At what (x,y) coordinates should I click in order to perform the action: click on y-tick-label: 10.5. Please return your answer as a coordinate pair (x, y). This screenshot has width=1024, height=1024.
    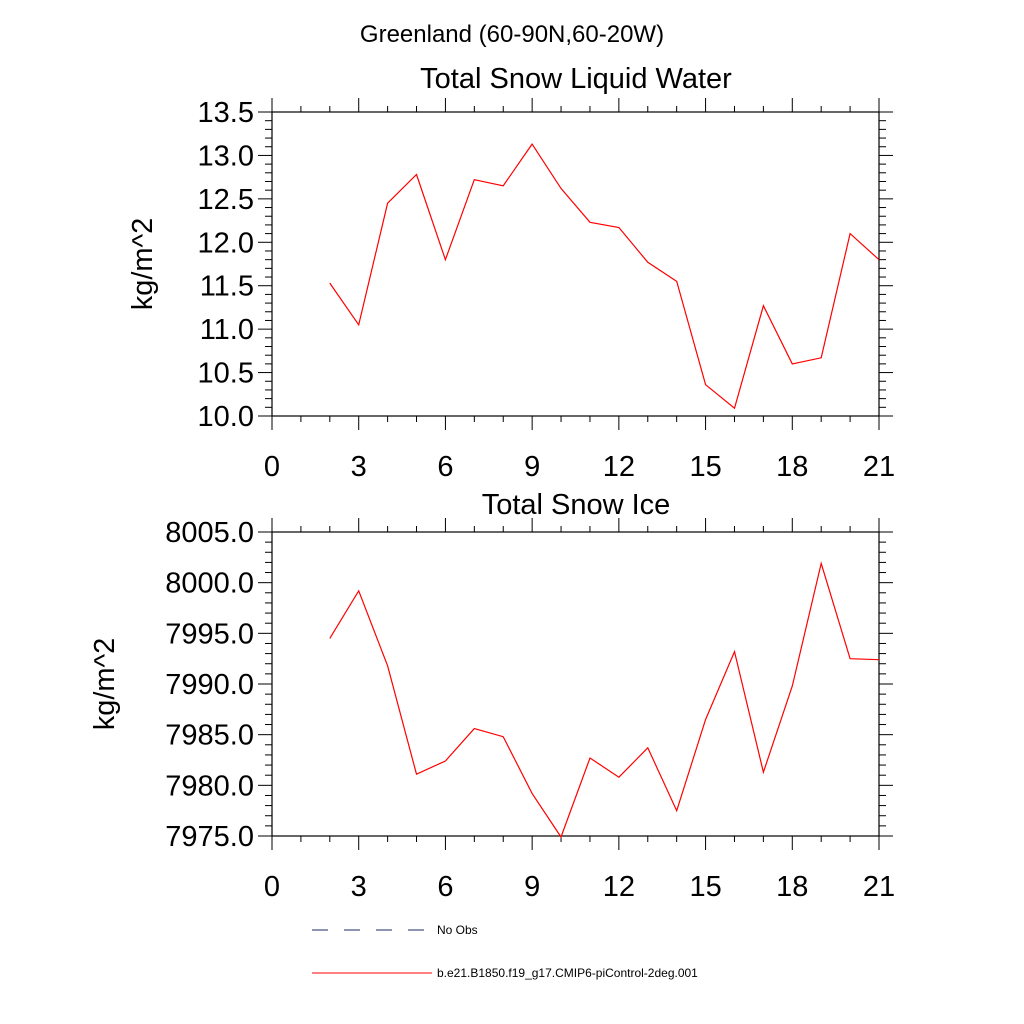
    Looking at the image, I should click on (226, 374).